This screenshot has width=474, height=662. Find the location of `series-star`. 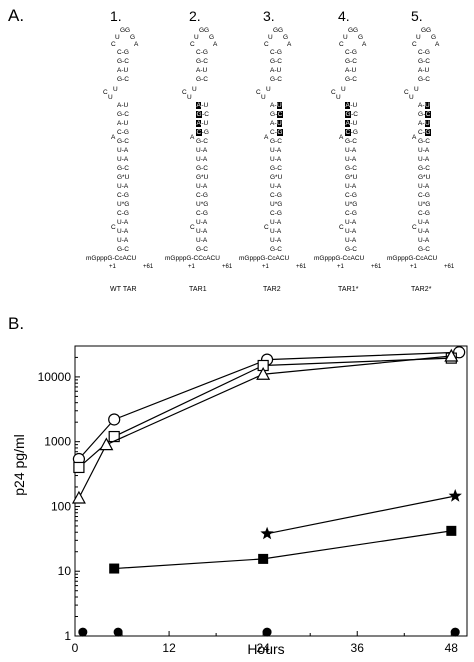

series-star is located at coordinates (361, 514).